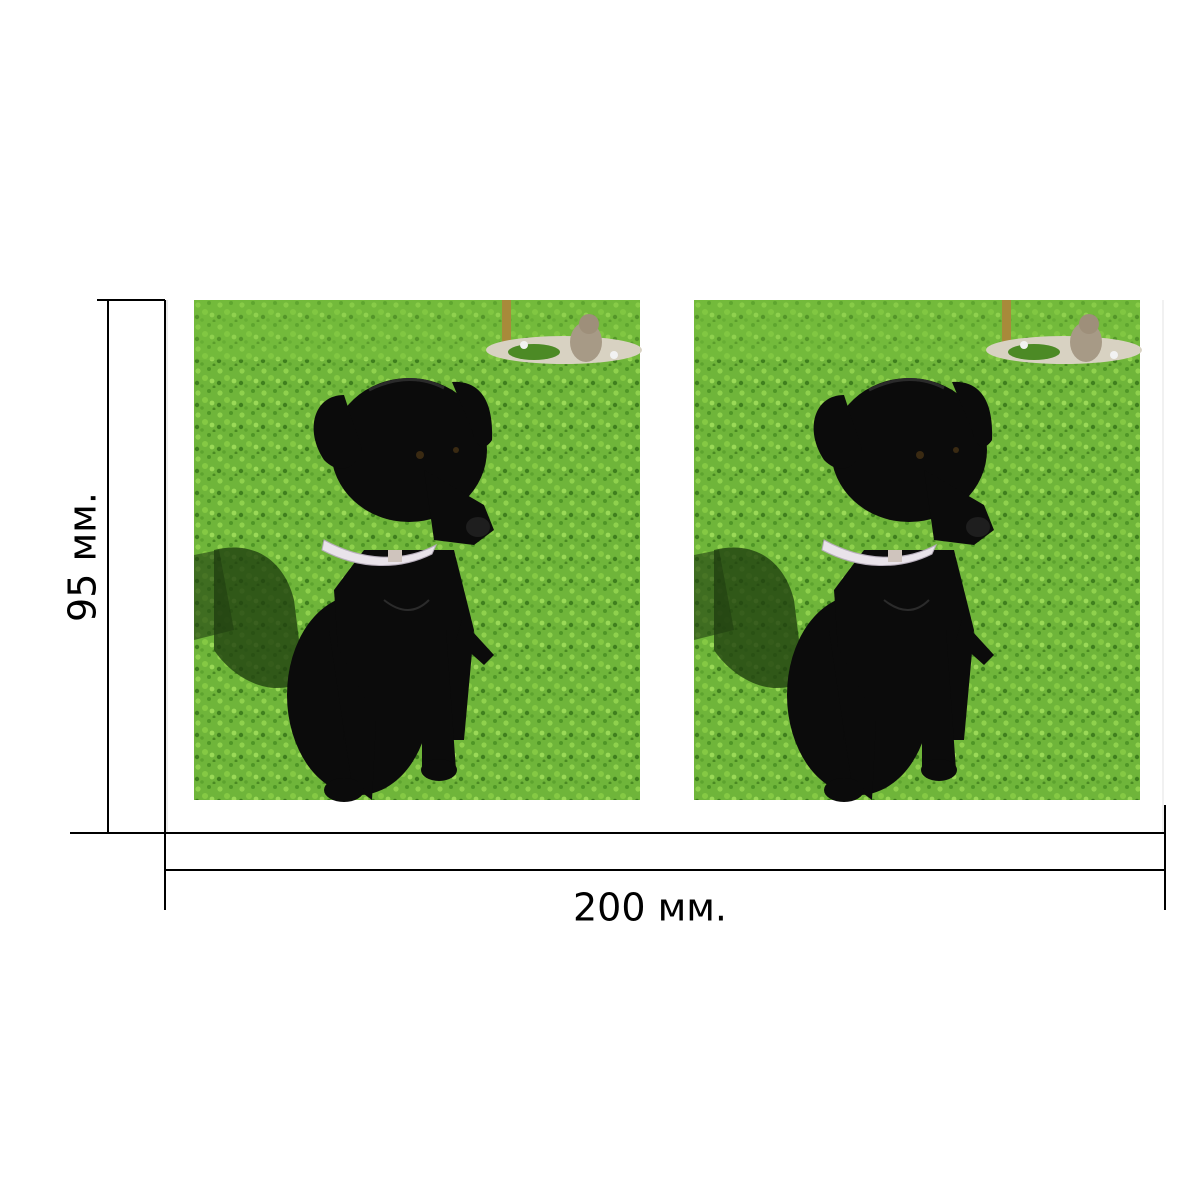 The width and height of the screenshot is (1200, 1204). I want to click on width-label: 200 мм., so click(650, 908).